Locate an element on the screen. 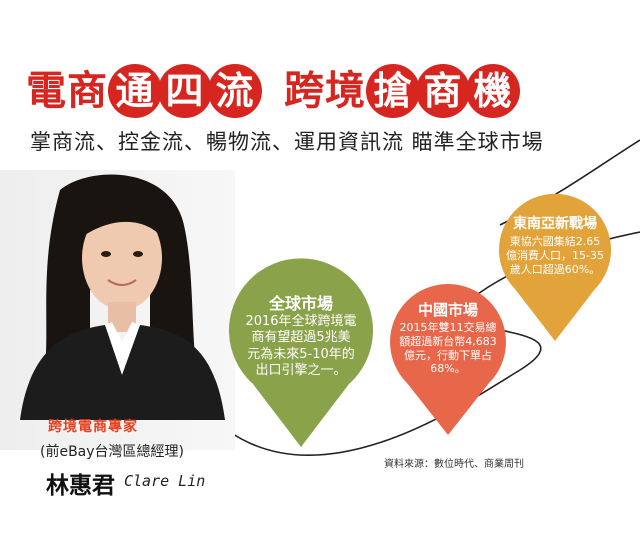 The image size is (640, 539). headline: 電商通四流跨境搶商機 is located at coordinates (326, 91).